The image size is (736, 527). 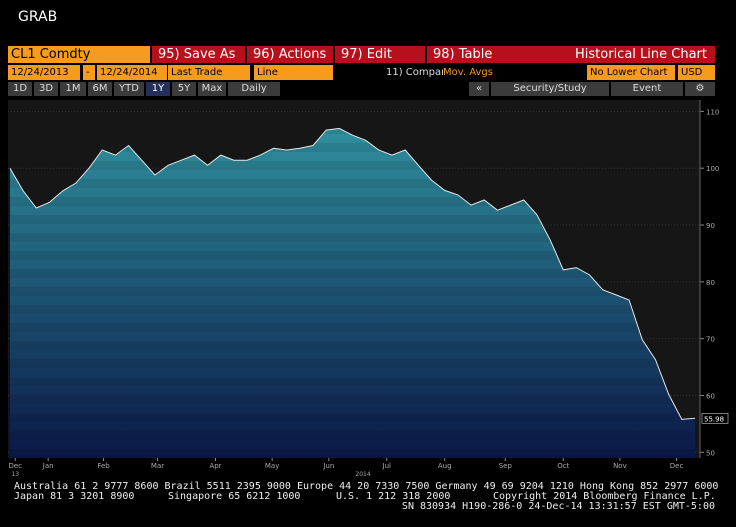 What do you see at coordinates (184, 89) in the screenshot?
I see `range-tab: 5Y` at bounding box center [184, 89].